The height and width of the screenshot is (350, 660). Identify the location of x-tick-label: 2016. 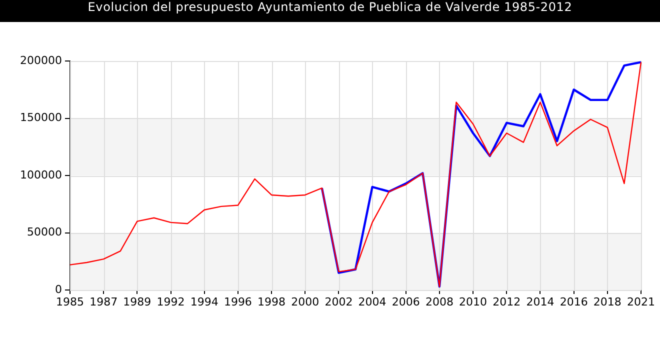
(574, 301).